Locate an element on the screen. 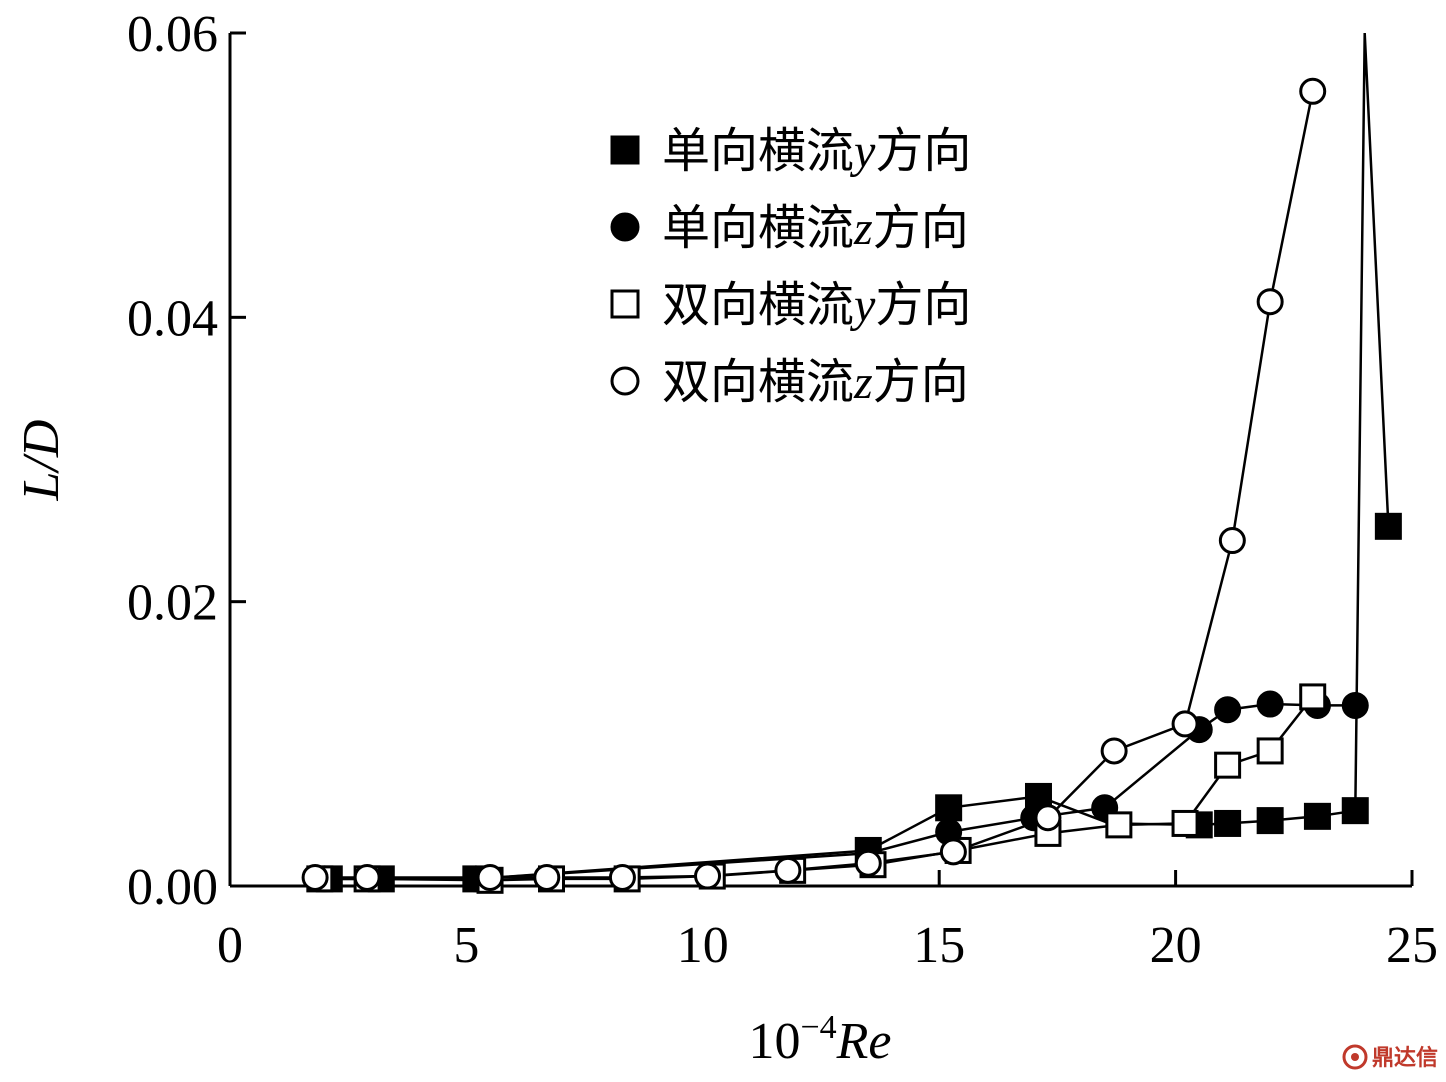  x-axis-label-var: Re is located at coordinates (864, 1041).